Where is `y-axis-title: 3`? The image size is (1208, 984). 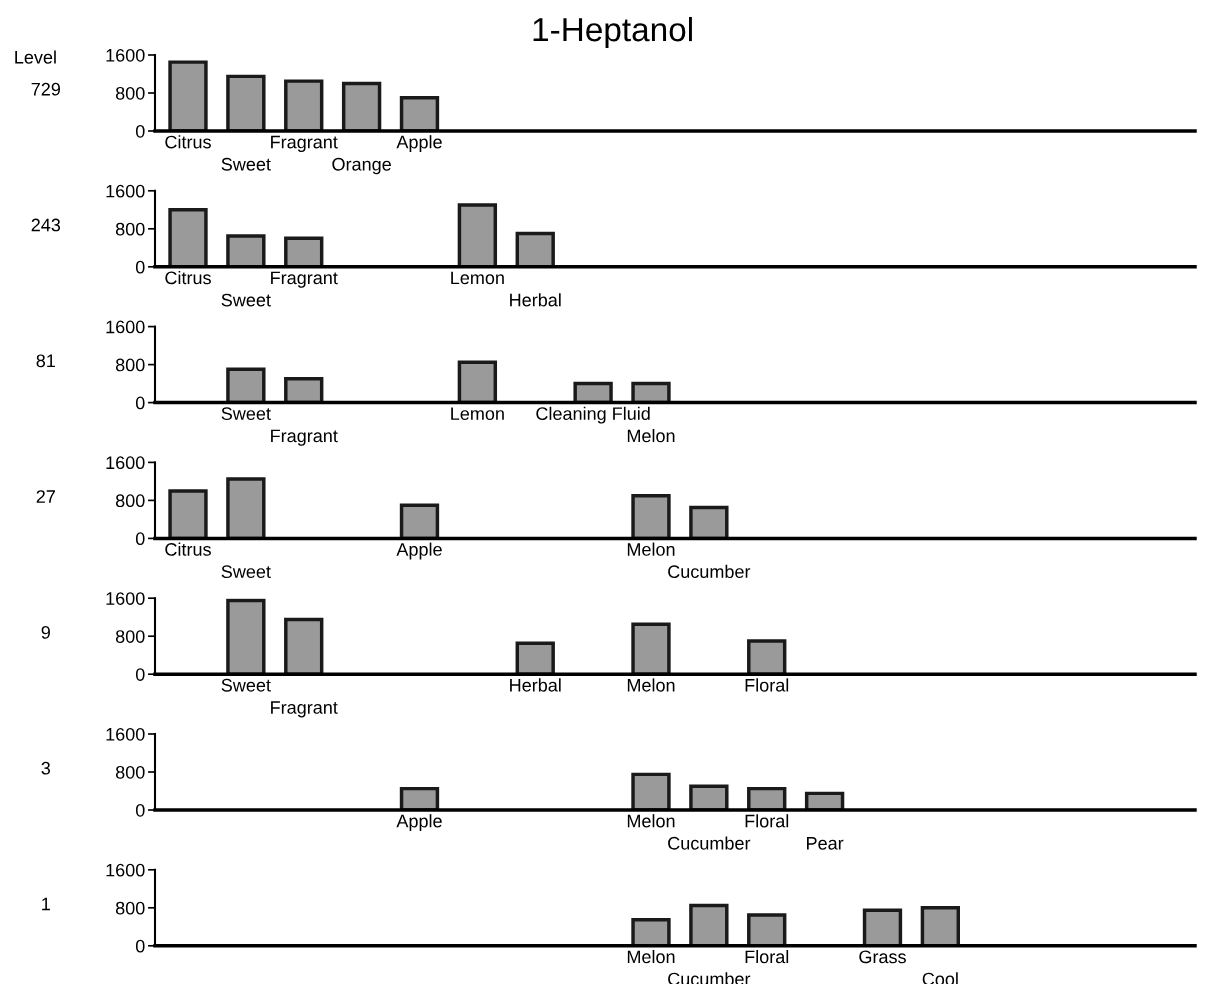
y-axis-title: 3 is located at coordinates (46, 768).